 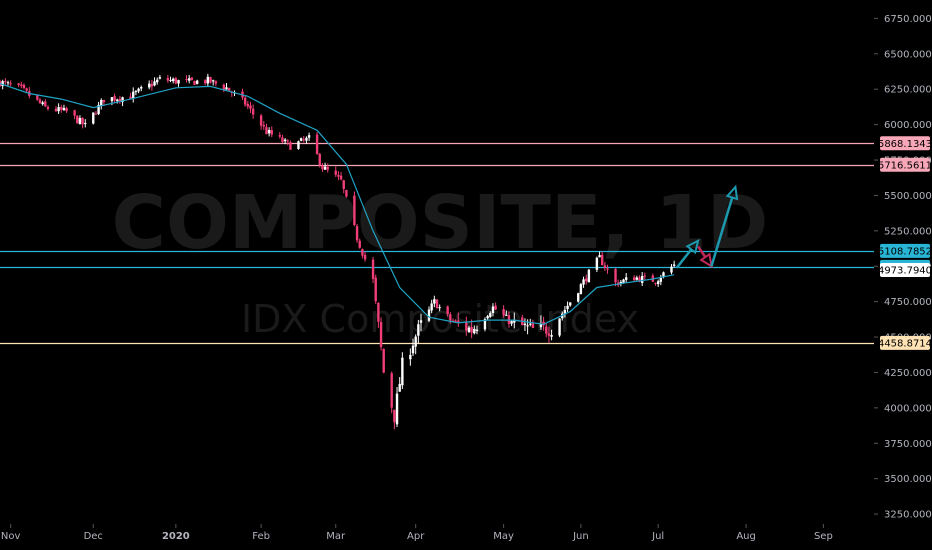 I want to click on x-tick-label: Jun, so click(x=580, y=536).